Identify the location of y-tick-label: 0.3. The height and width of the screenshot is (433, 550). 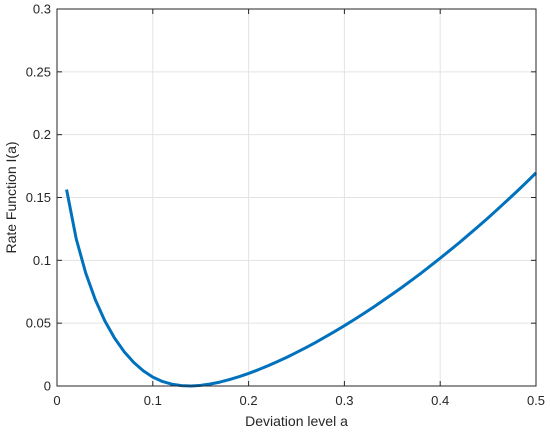
(42, 9).